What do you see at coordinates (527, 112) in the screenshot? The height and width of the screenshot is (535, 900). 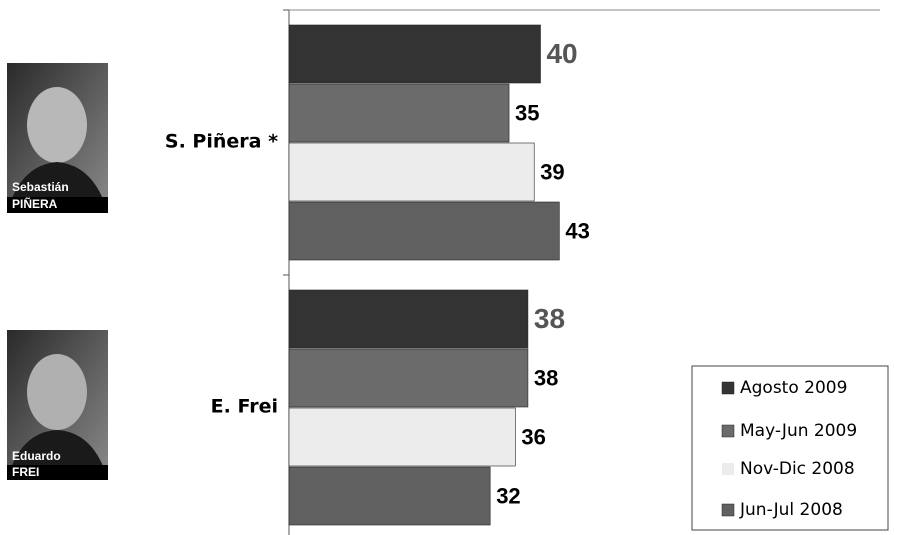 I see `data-label: 35` at bounding box center [527, 112].